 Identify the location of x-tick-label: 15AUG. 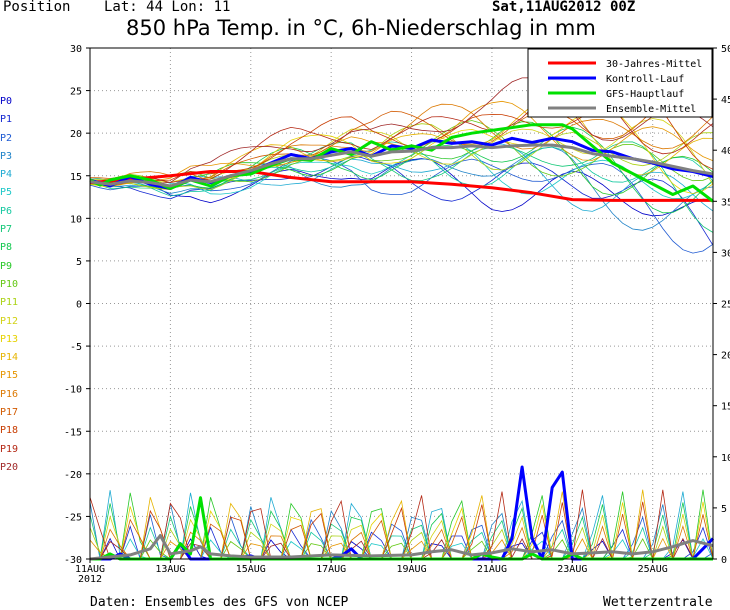
(251, 569).